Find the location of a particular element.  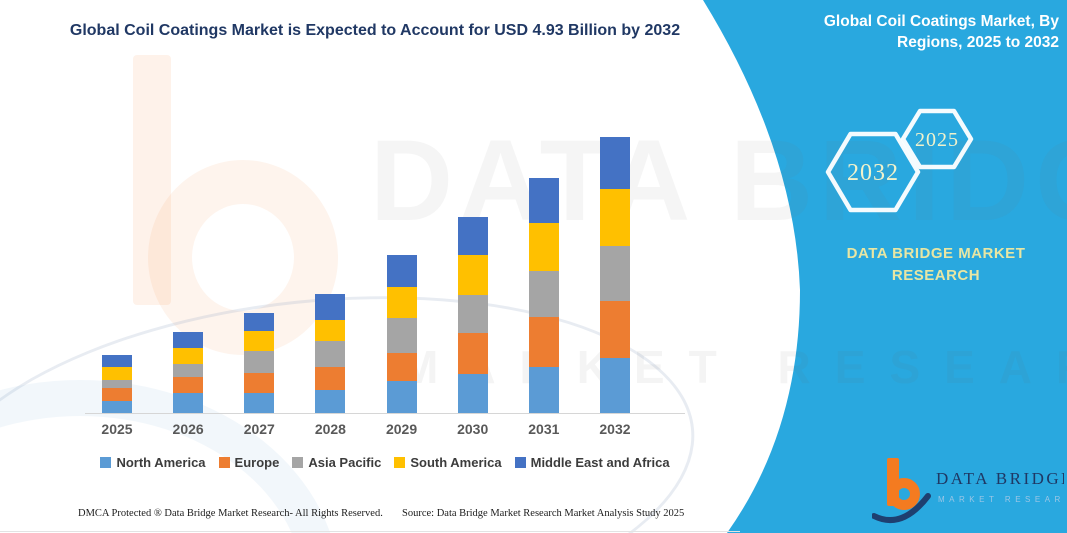

segment-2029-middle-east-and-africa is located at coordinates (401, 271).